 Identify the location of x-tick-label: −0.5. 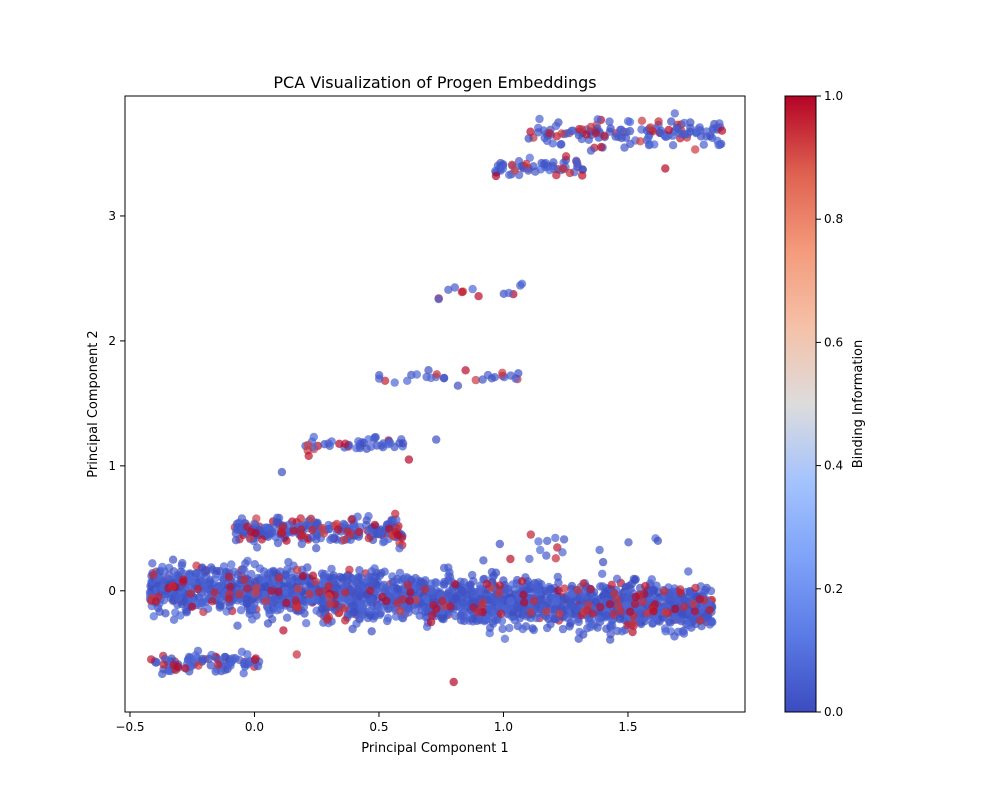
(129, 727).